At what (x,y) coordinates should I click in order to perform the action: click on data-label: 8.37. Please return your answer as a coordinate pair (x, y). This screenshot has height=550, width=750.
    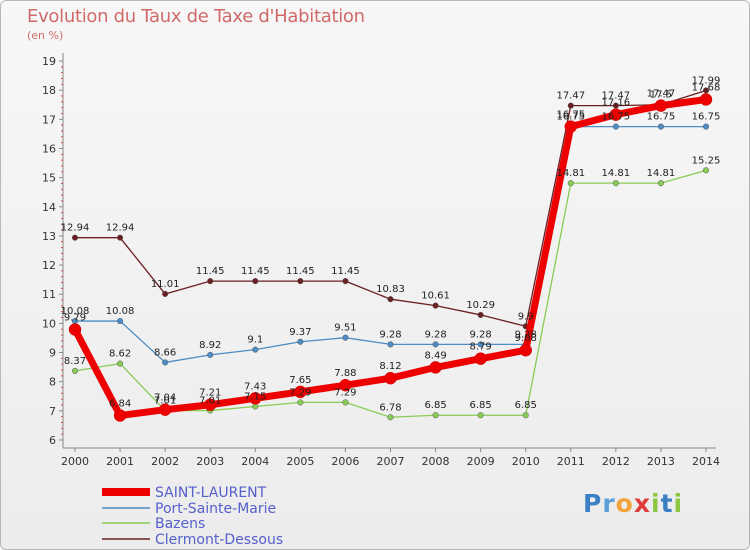
    Looking at the image, I should click on (75, 361).